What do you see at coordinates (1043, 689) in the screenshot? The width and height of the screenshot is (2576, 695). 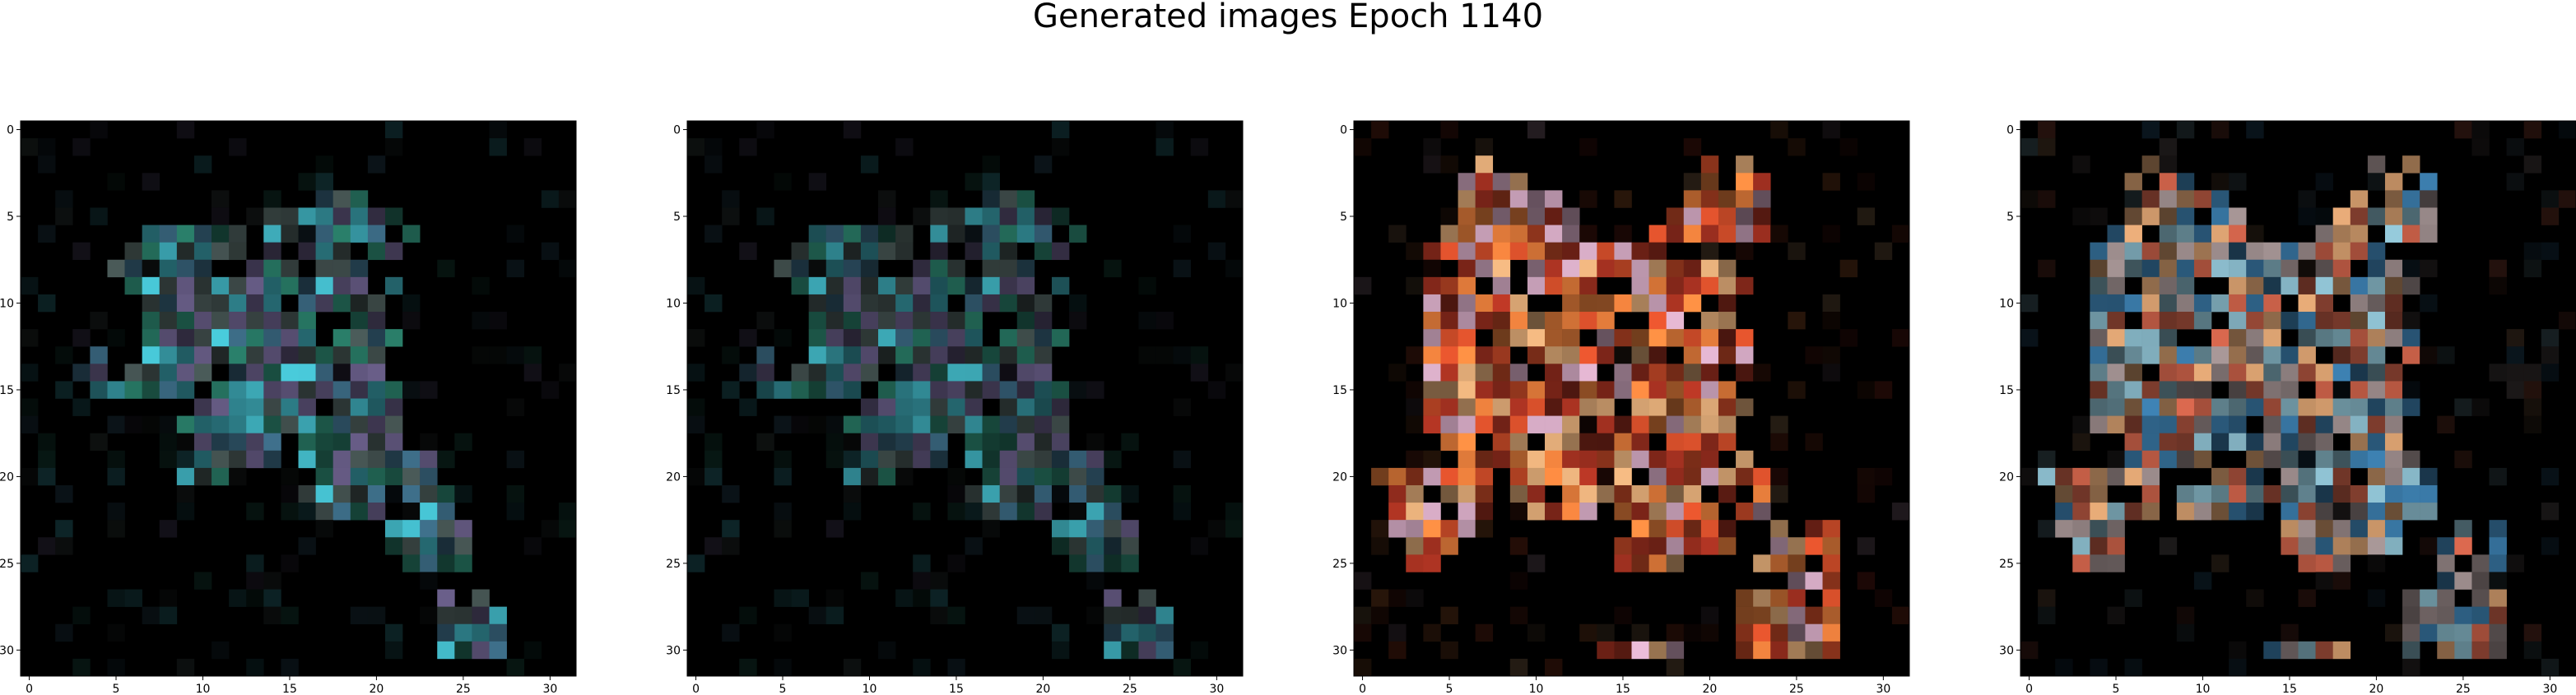 I see `x-tick-label: 20` at bounding box center [1043, 689].